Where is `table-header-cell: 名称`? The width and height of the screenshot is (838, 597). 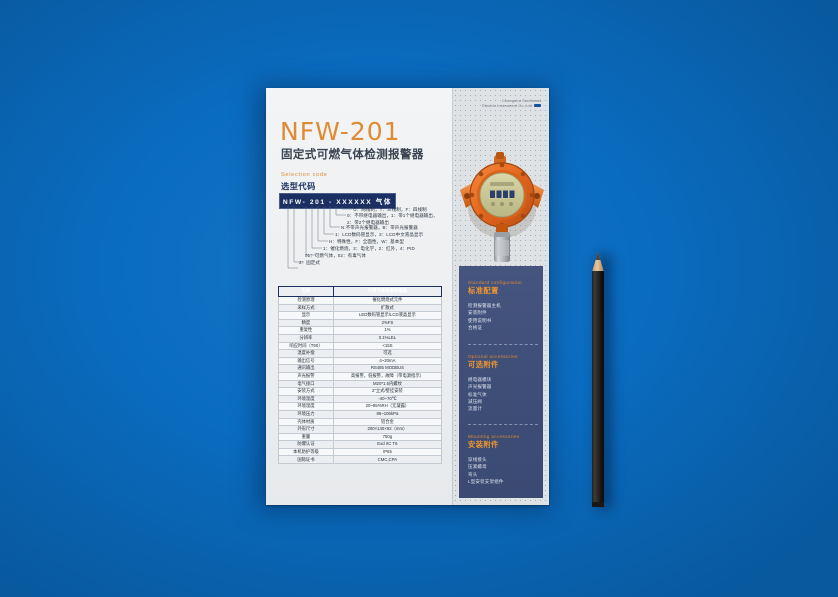 table-header-cell: 名称 is located at coordinates (306, 291).